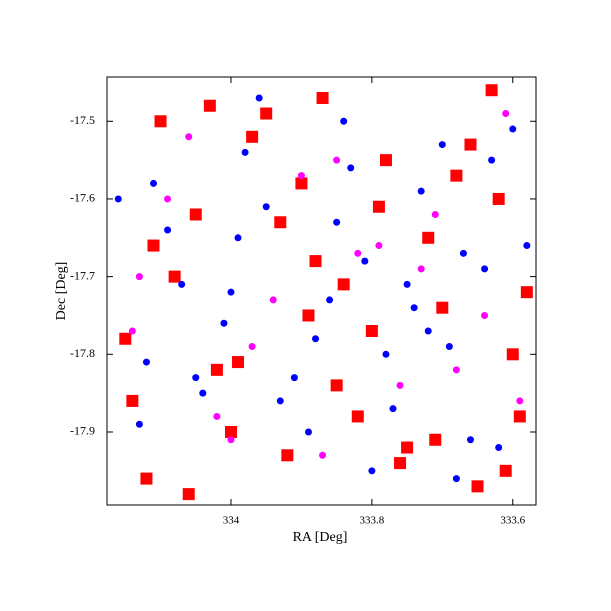 The image size is (611, 611). What do you see at coordinates (82, 353) in the screenshot?
I see `y-tick-label: -17.8` at bounding box center [82, 353].